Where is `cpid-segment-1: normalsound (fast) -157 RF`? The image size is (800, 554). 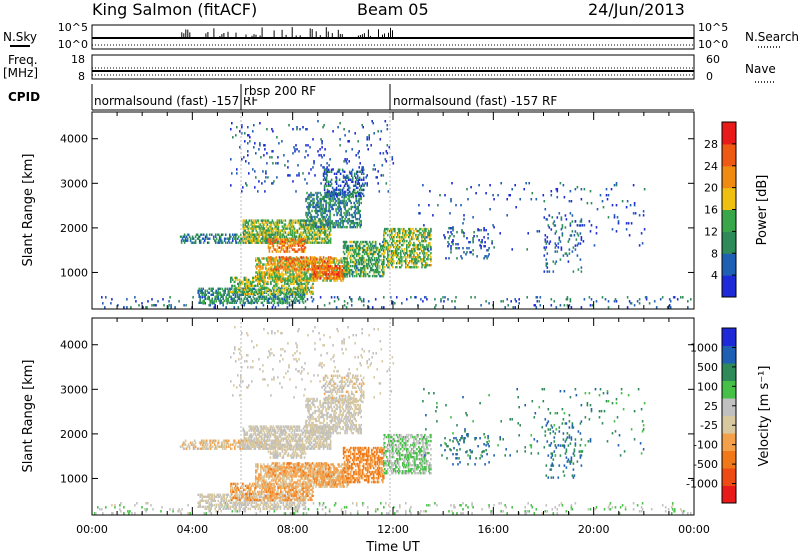 cpid-segment-1: normalsound (fast) -157 RF is located at coordinates (176, 101).